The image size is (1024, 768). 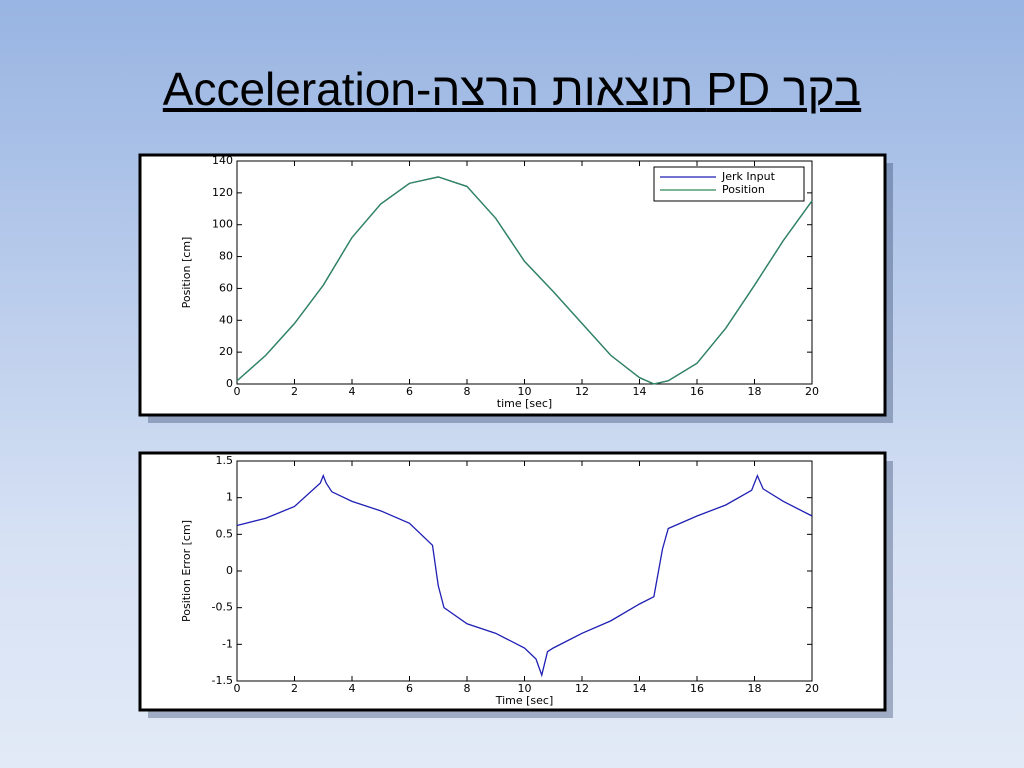 I want to click on y-tick-label: 0.5, so click(x=225, y=533).